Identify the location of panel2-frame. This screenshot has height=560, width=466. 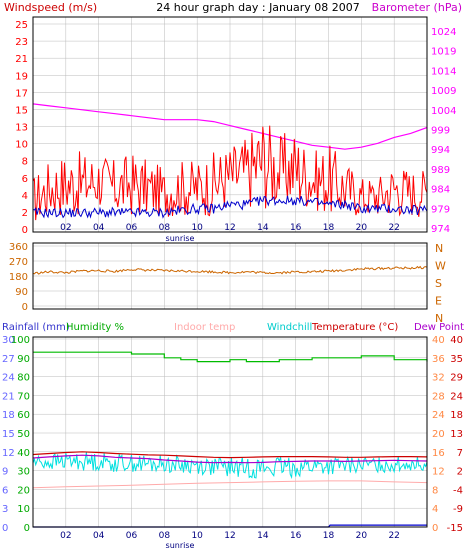
(230, 276).